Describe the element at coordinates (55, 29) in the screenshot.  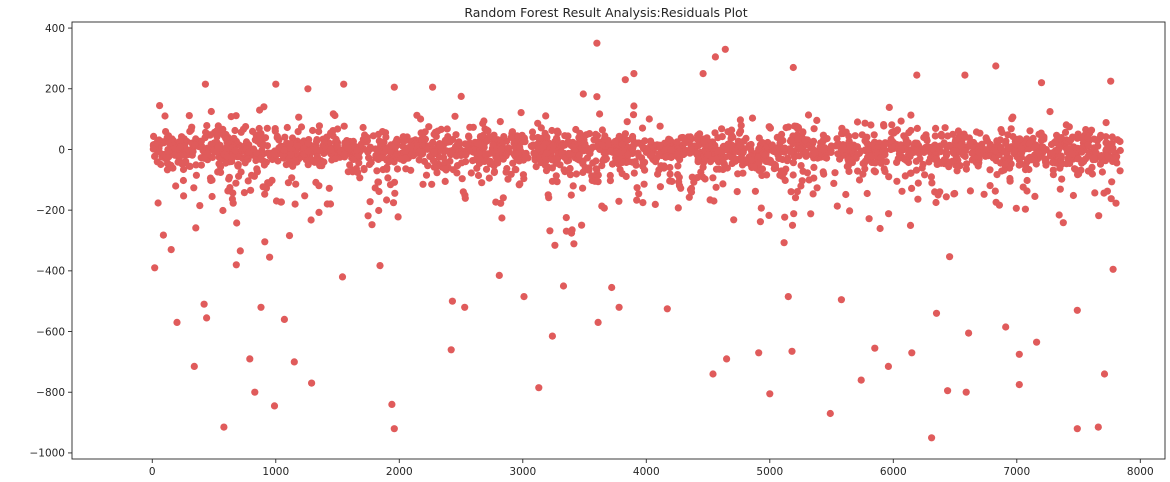
I see `y-tick-label: 400` at that location.